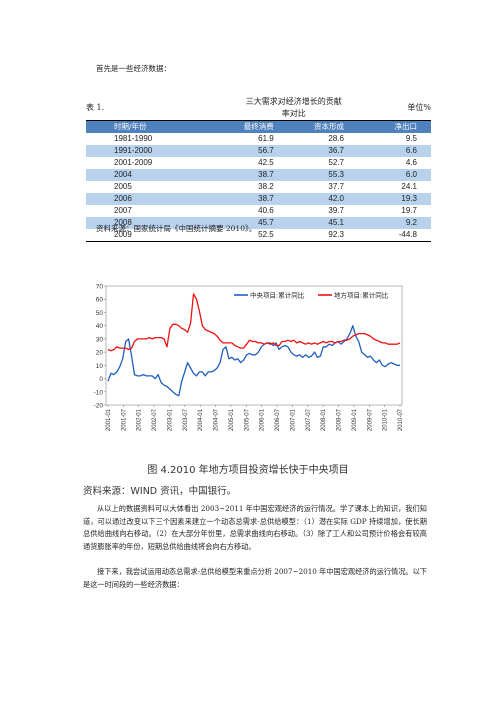  I want to click on table-row: 1991-2000 56.7 36.7 6.6, so click(258, 151).